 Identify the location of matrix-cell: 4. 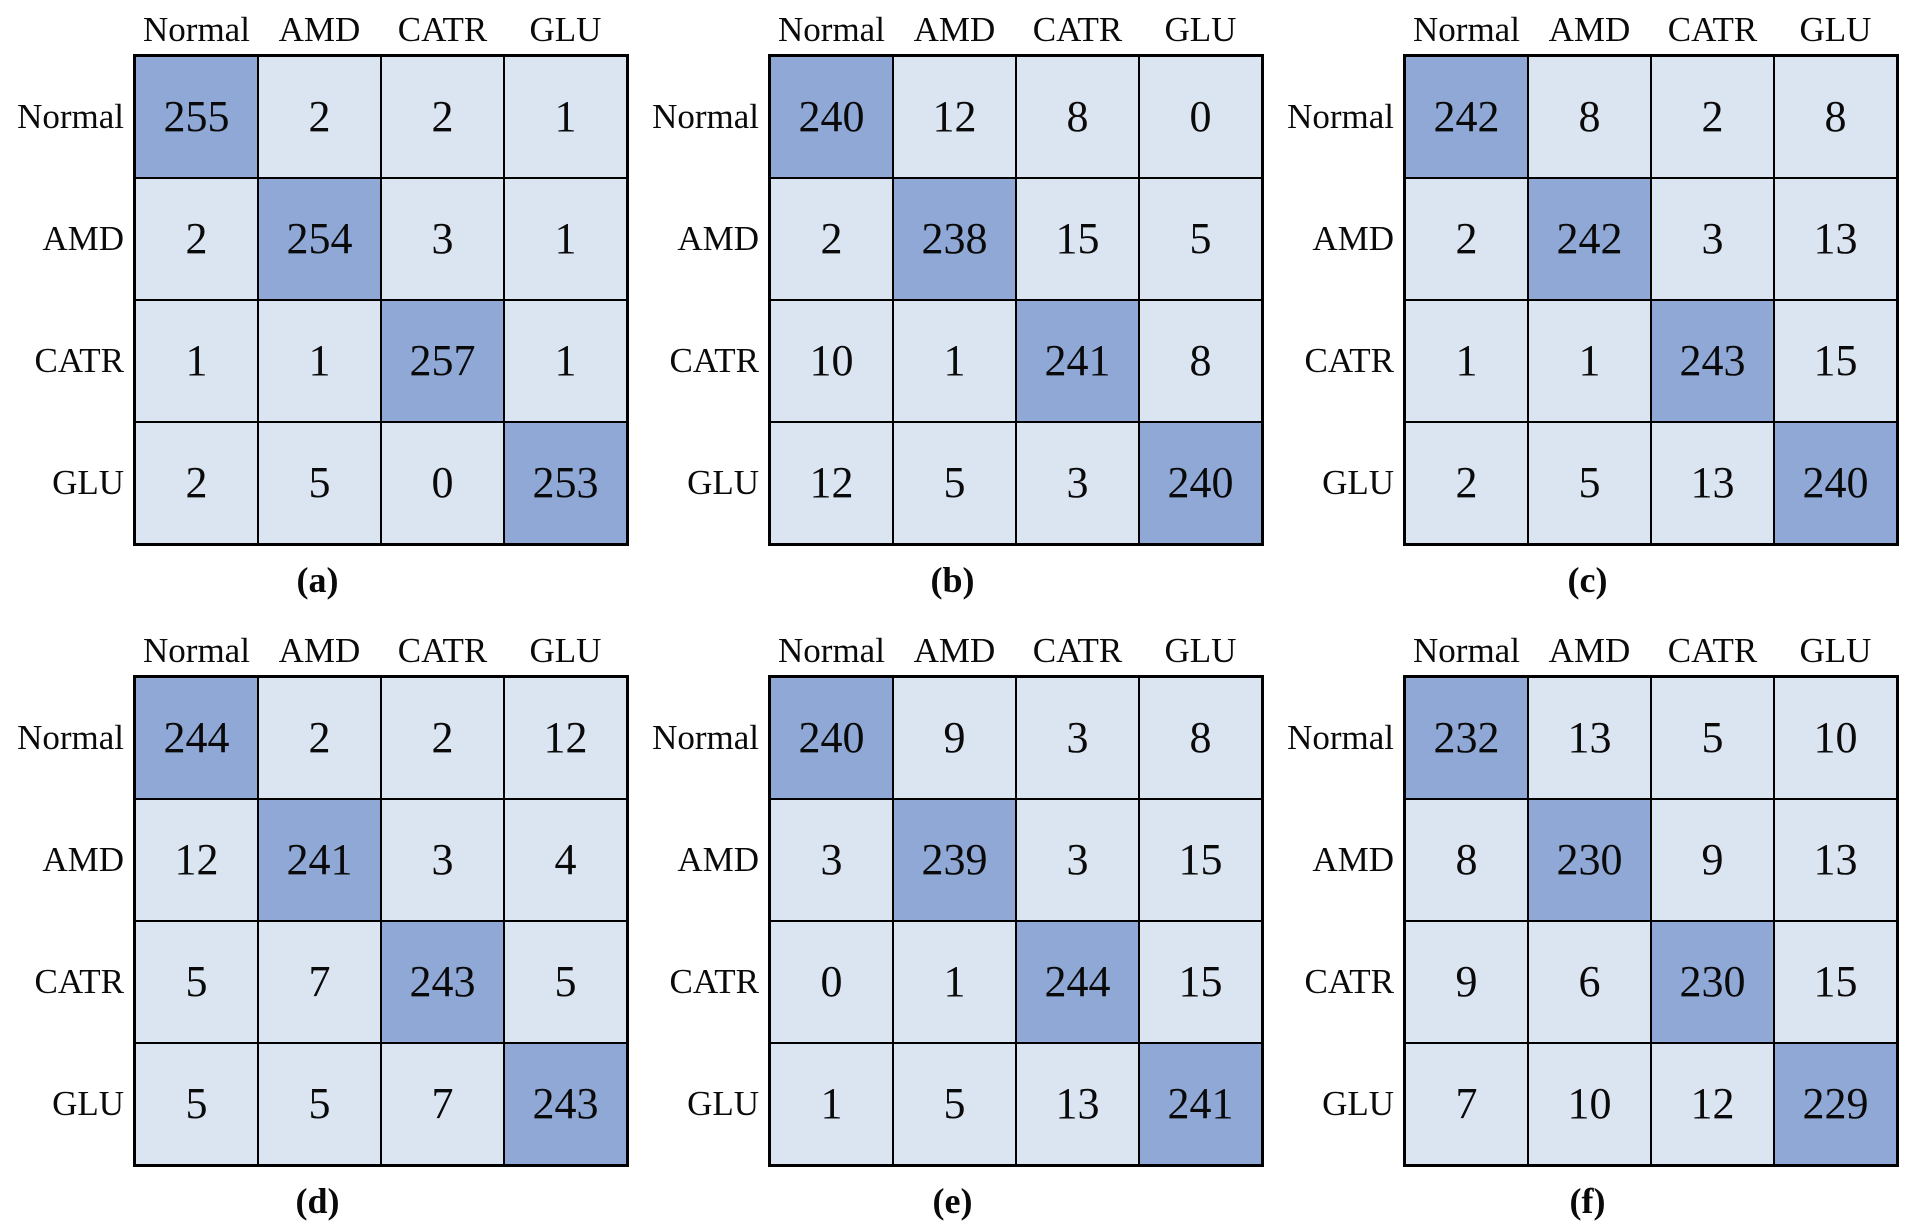
(565, 860).